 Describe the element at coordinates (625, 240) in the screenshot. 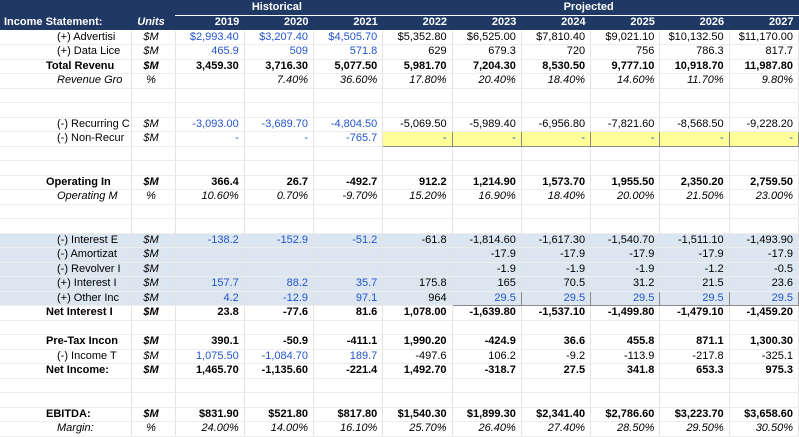

I see `cell-interest-expense-2025: -1,540.70` at that location.